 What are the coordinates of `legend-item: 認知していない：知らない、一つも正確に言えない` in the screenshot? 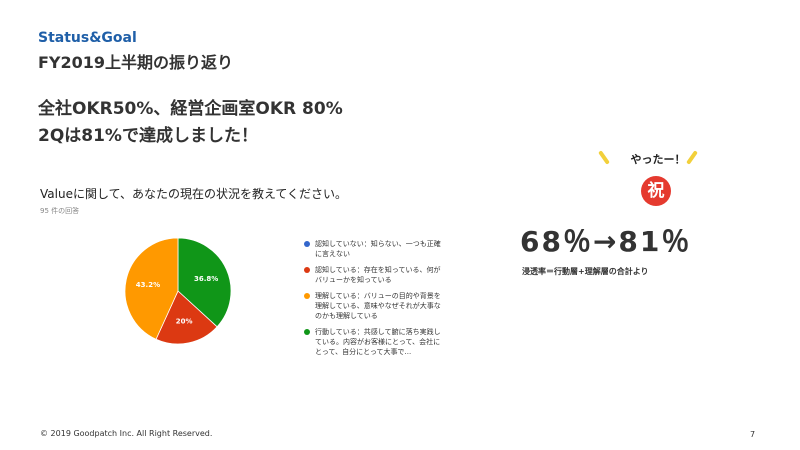 It's located at (374, 249).